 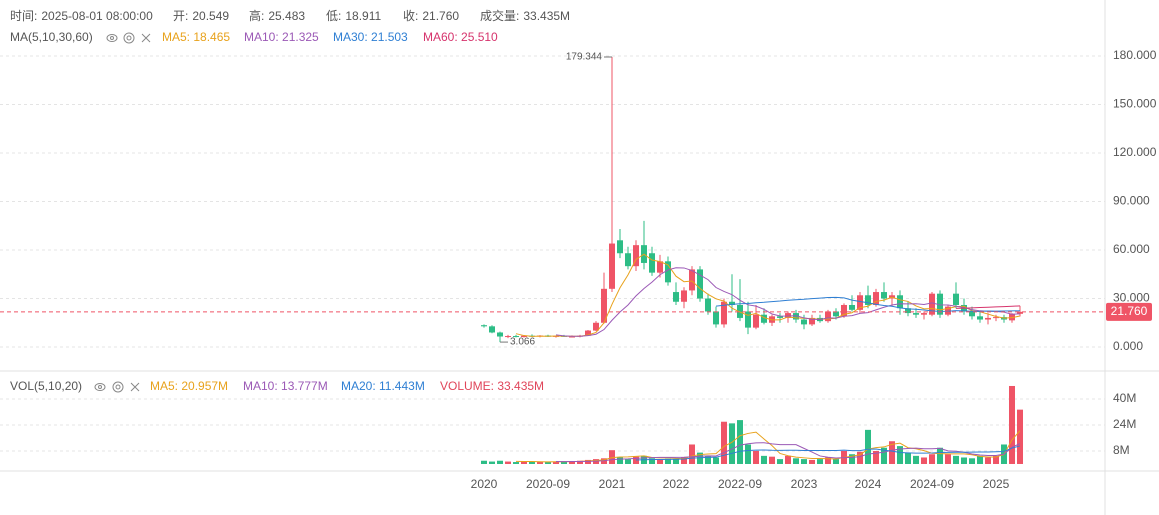 I want to click on x-tick-label: 2020-09, so click(x=548, y=484).